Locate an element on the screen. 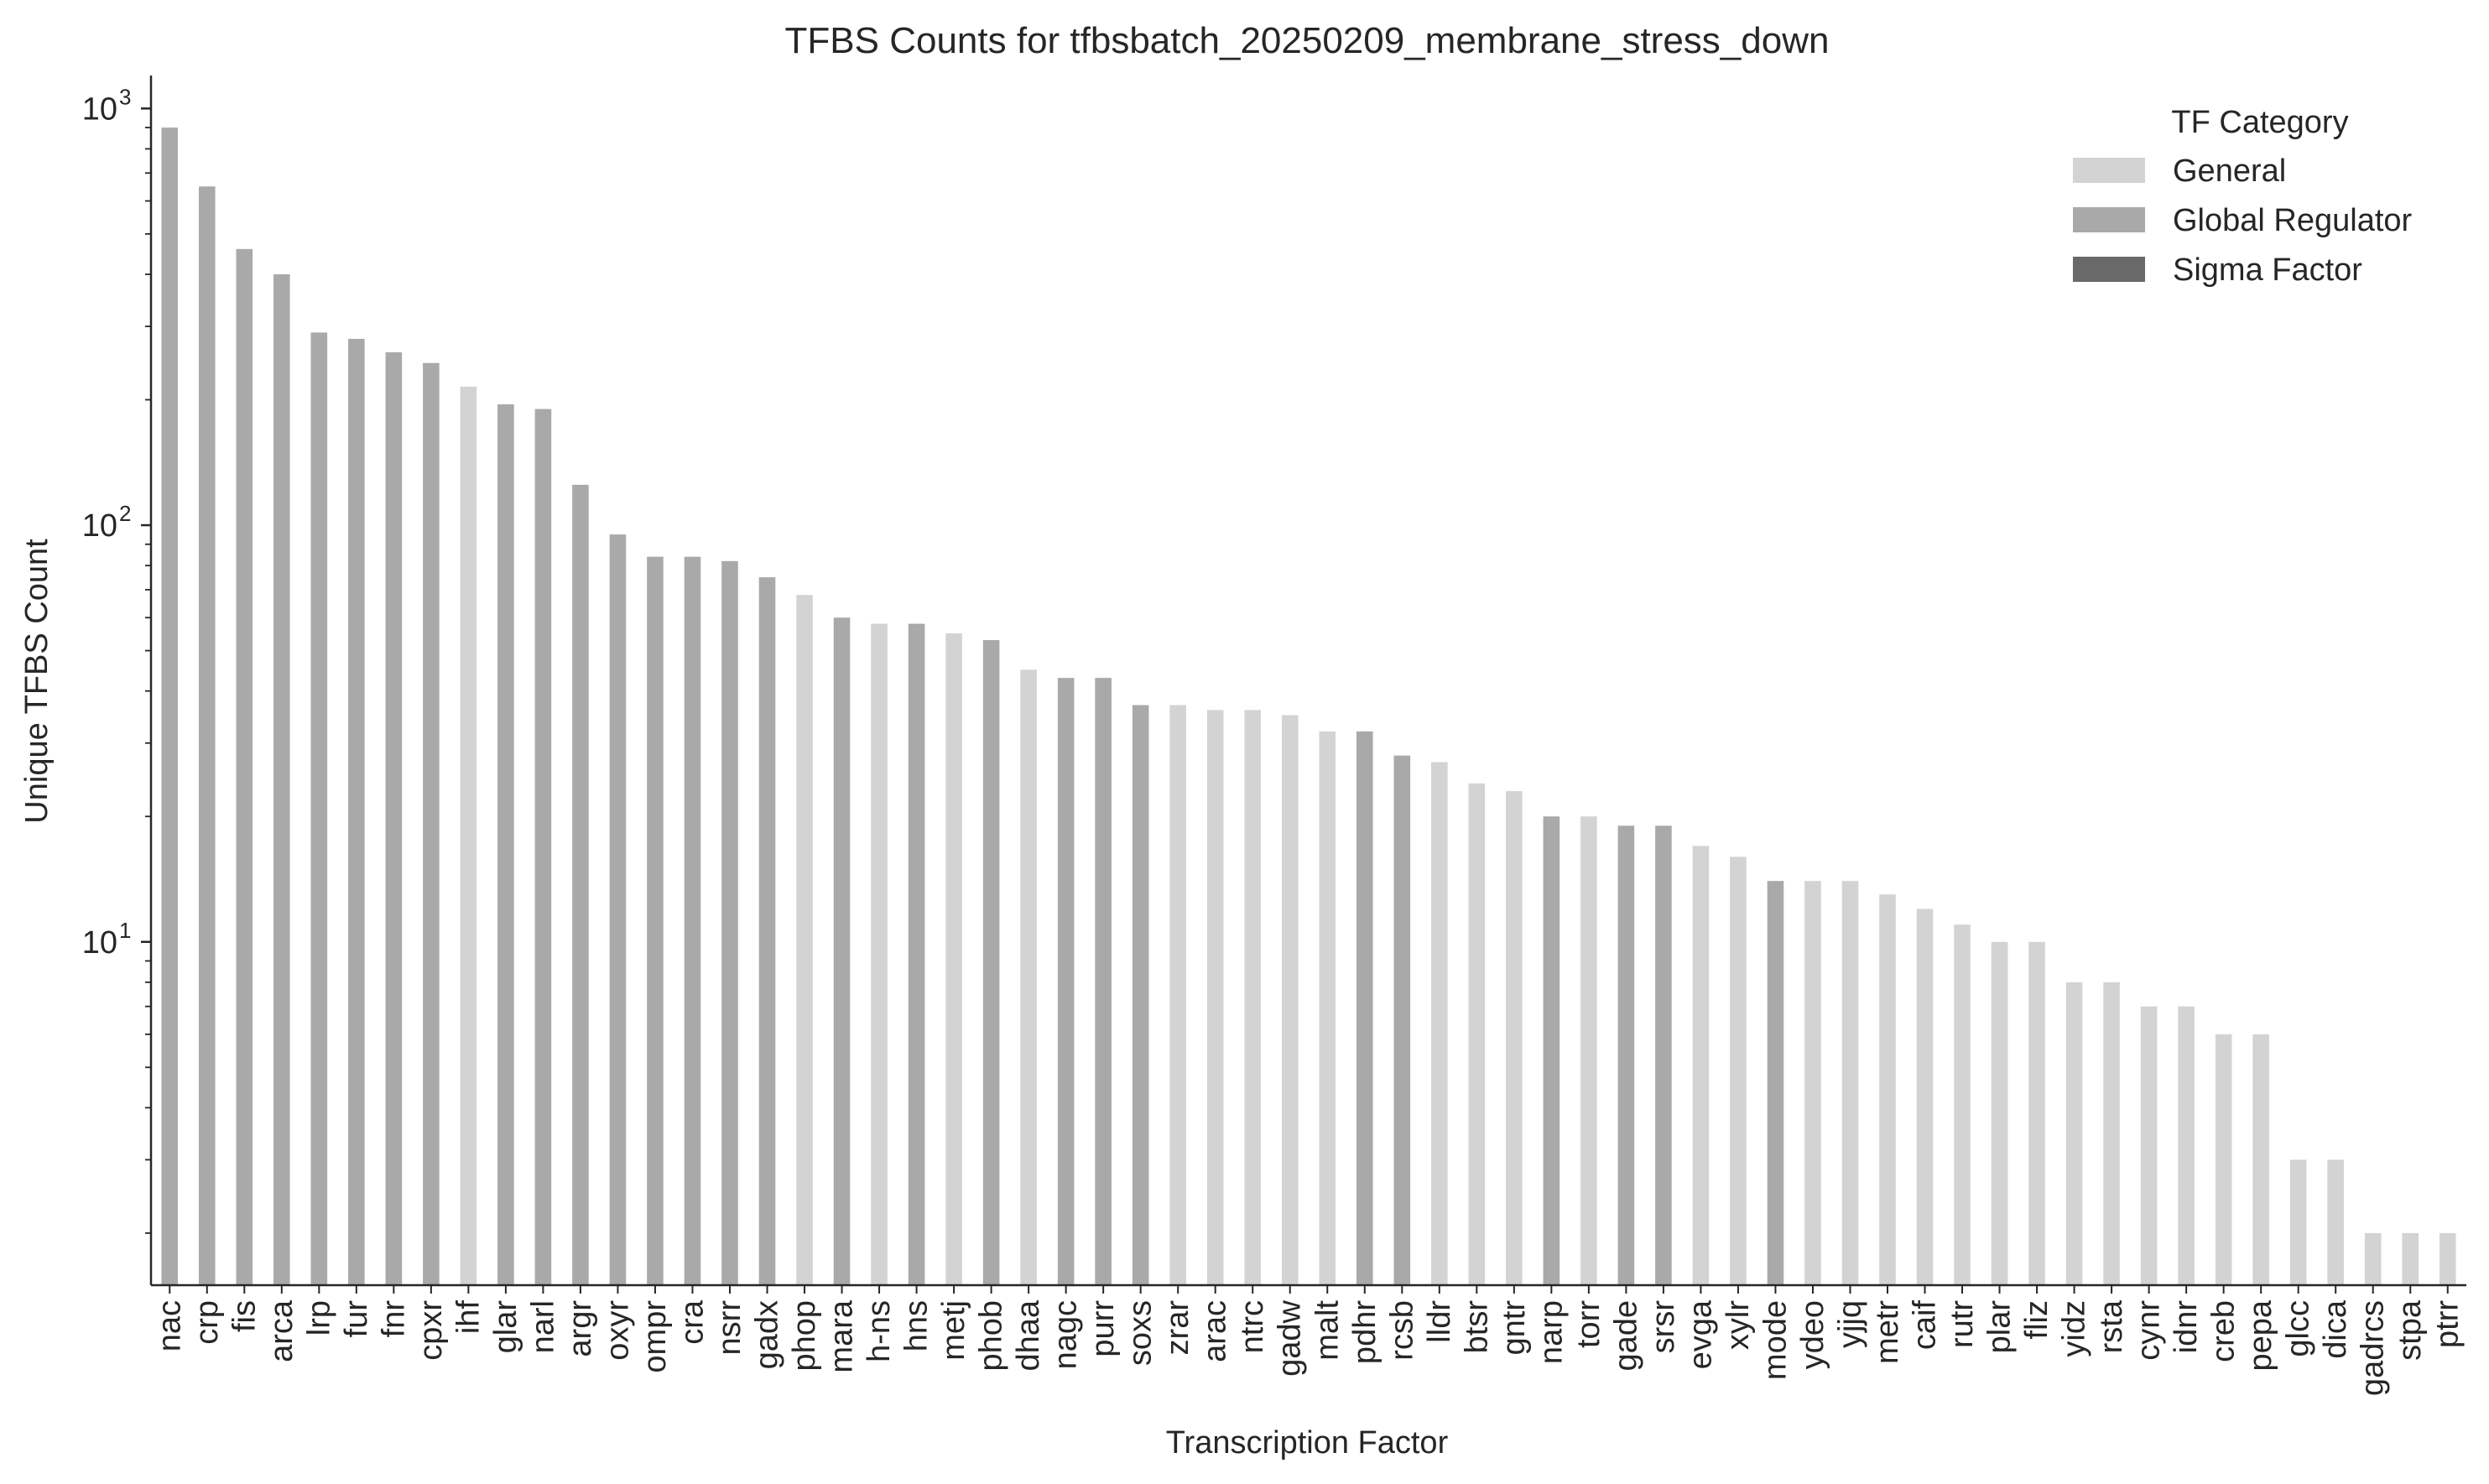 The width and height of the screenshot is (2489, 1484). x-tick-label: rutr is located at coordinates (1962, 1324).